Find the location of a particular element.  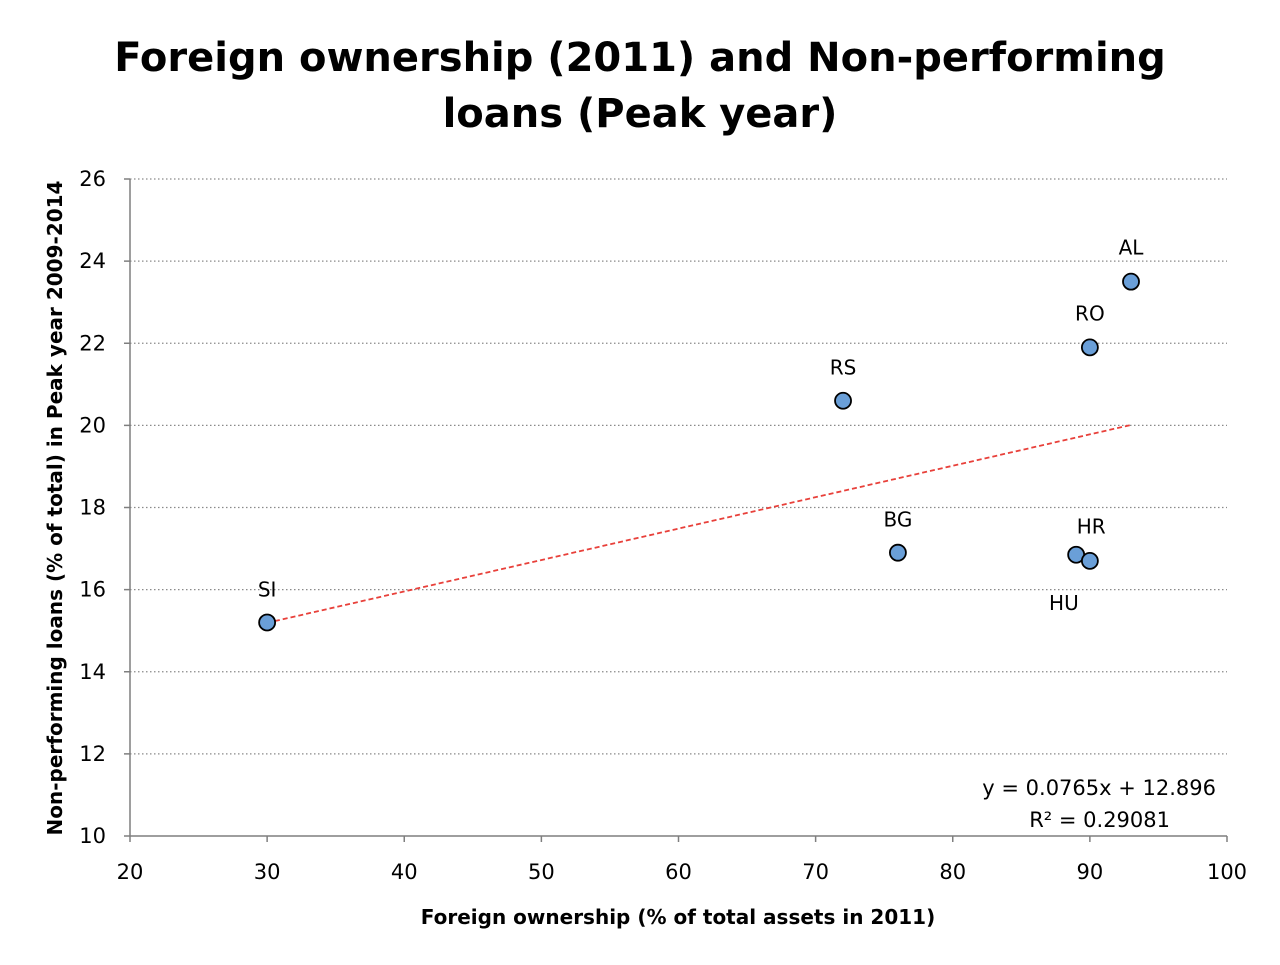

trendline is located at coordinates (699, 524).